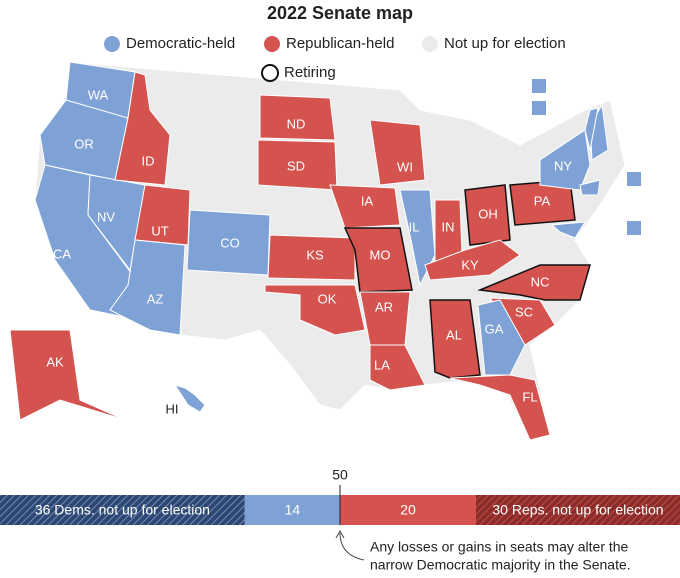  What do you see at coordinates (310, 72) in the screenshot?
I see `legend-label: Retiring` at bounding box center [310, 72].